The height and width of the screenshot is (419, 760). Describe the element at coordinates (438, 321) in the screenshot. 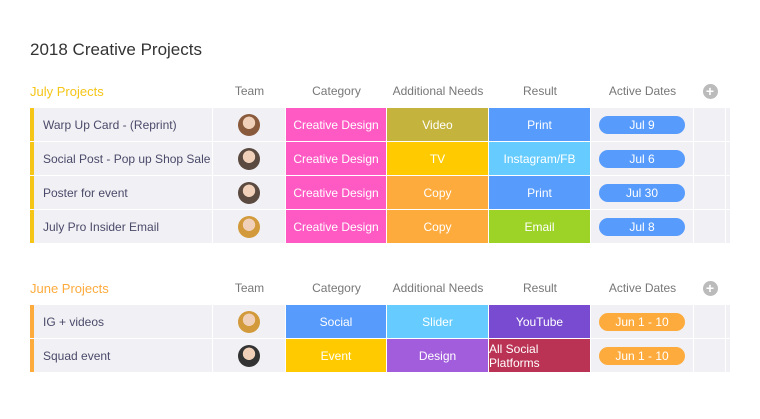

I see `needs-cell: Slider` at that location.